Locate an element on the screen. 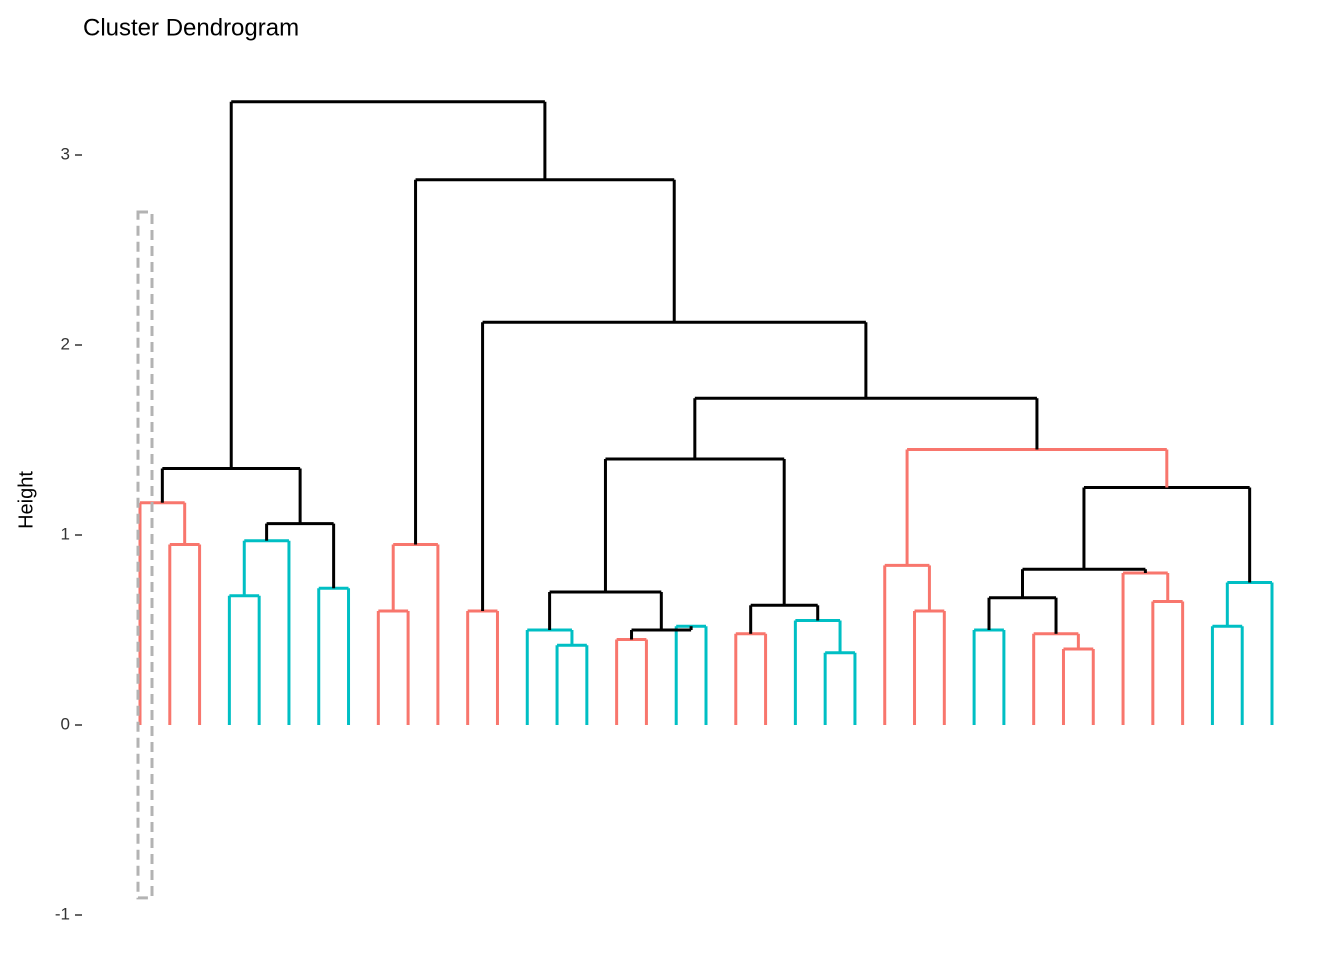 This screenshot has width=1344, height=960. cluster-rect is located at coordinates (145, 555).